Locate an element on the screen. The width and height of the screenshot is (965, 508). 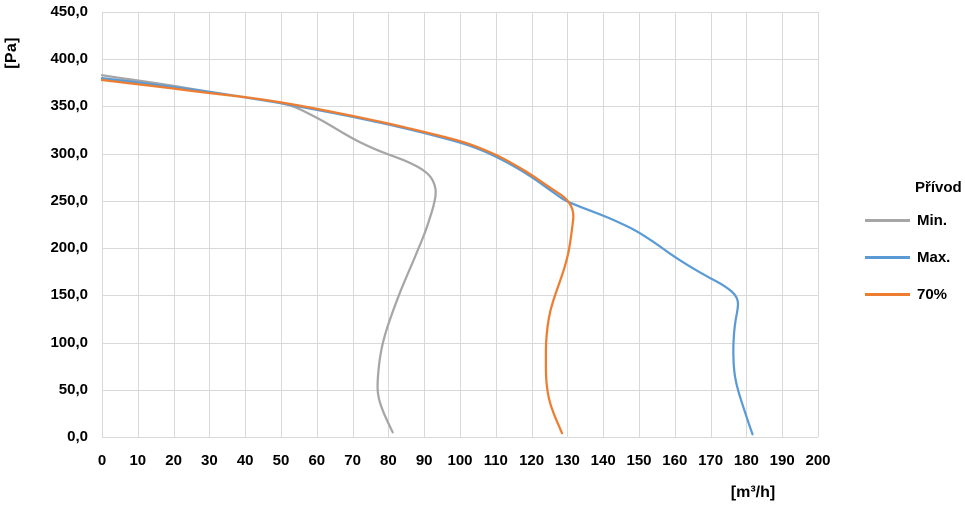
x-tick-label: 80 is located at coordinates (388, 460).